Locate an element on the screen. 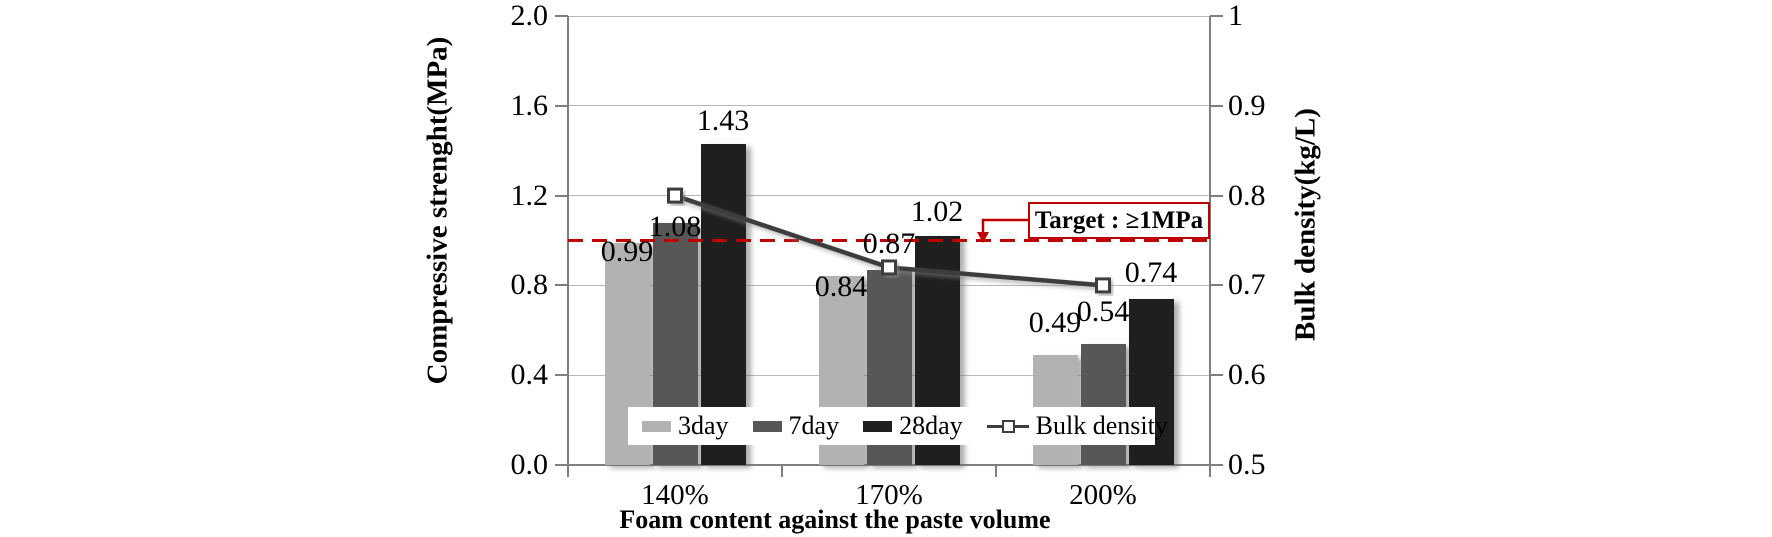  category-label: 140% is located at coordinates (675, 495).